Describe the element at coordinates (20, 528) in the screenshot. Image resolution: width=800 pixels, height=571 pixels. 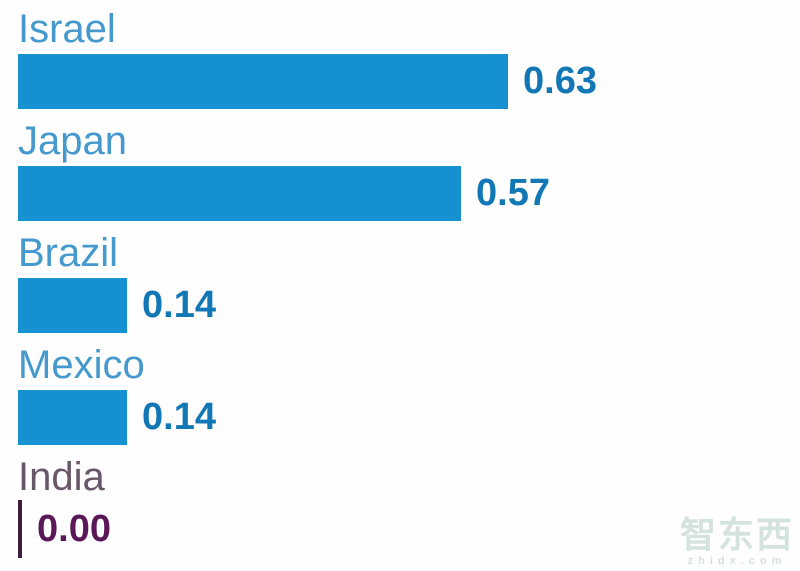
I see `bar-zero-line` at that location.